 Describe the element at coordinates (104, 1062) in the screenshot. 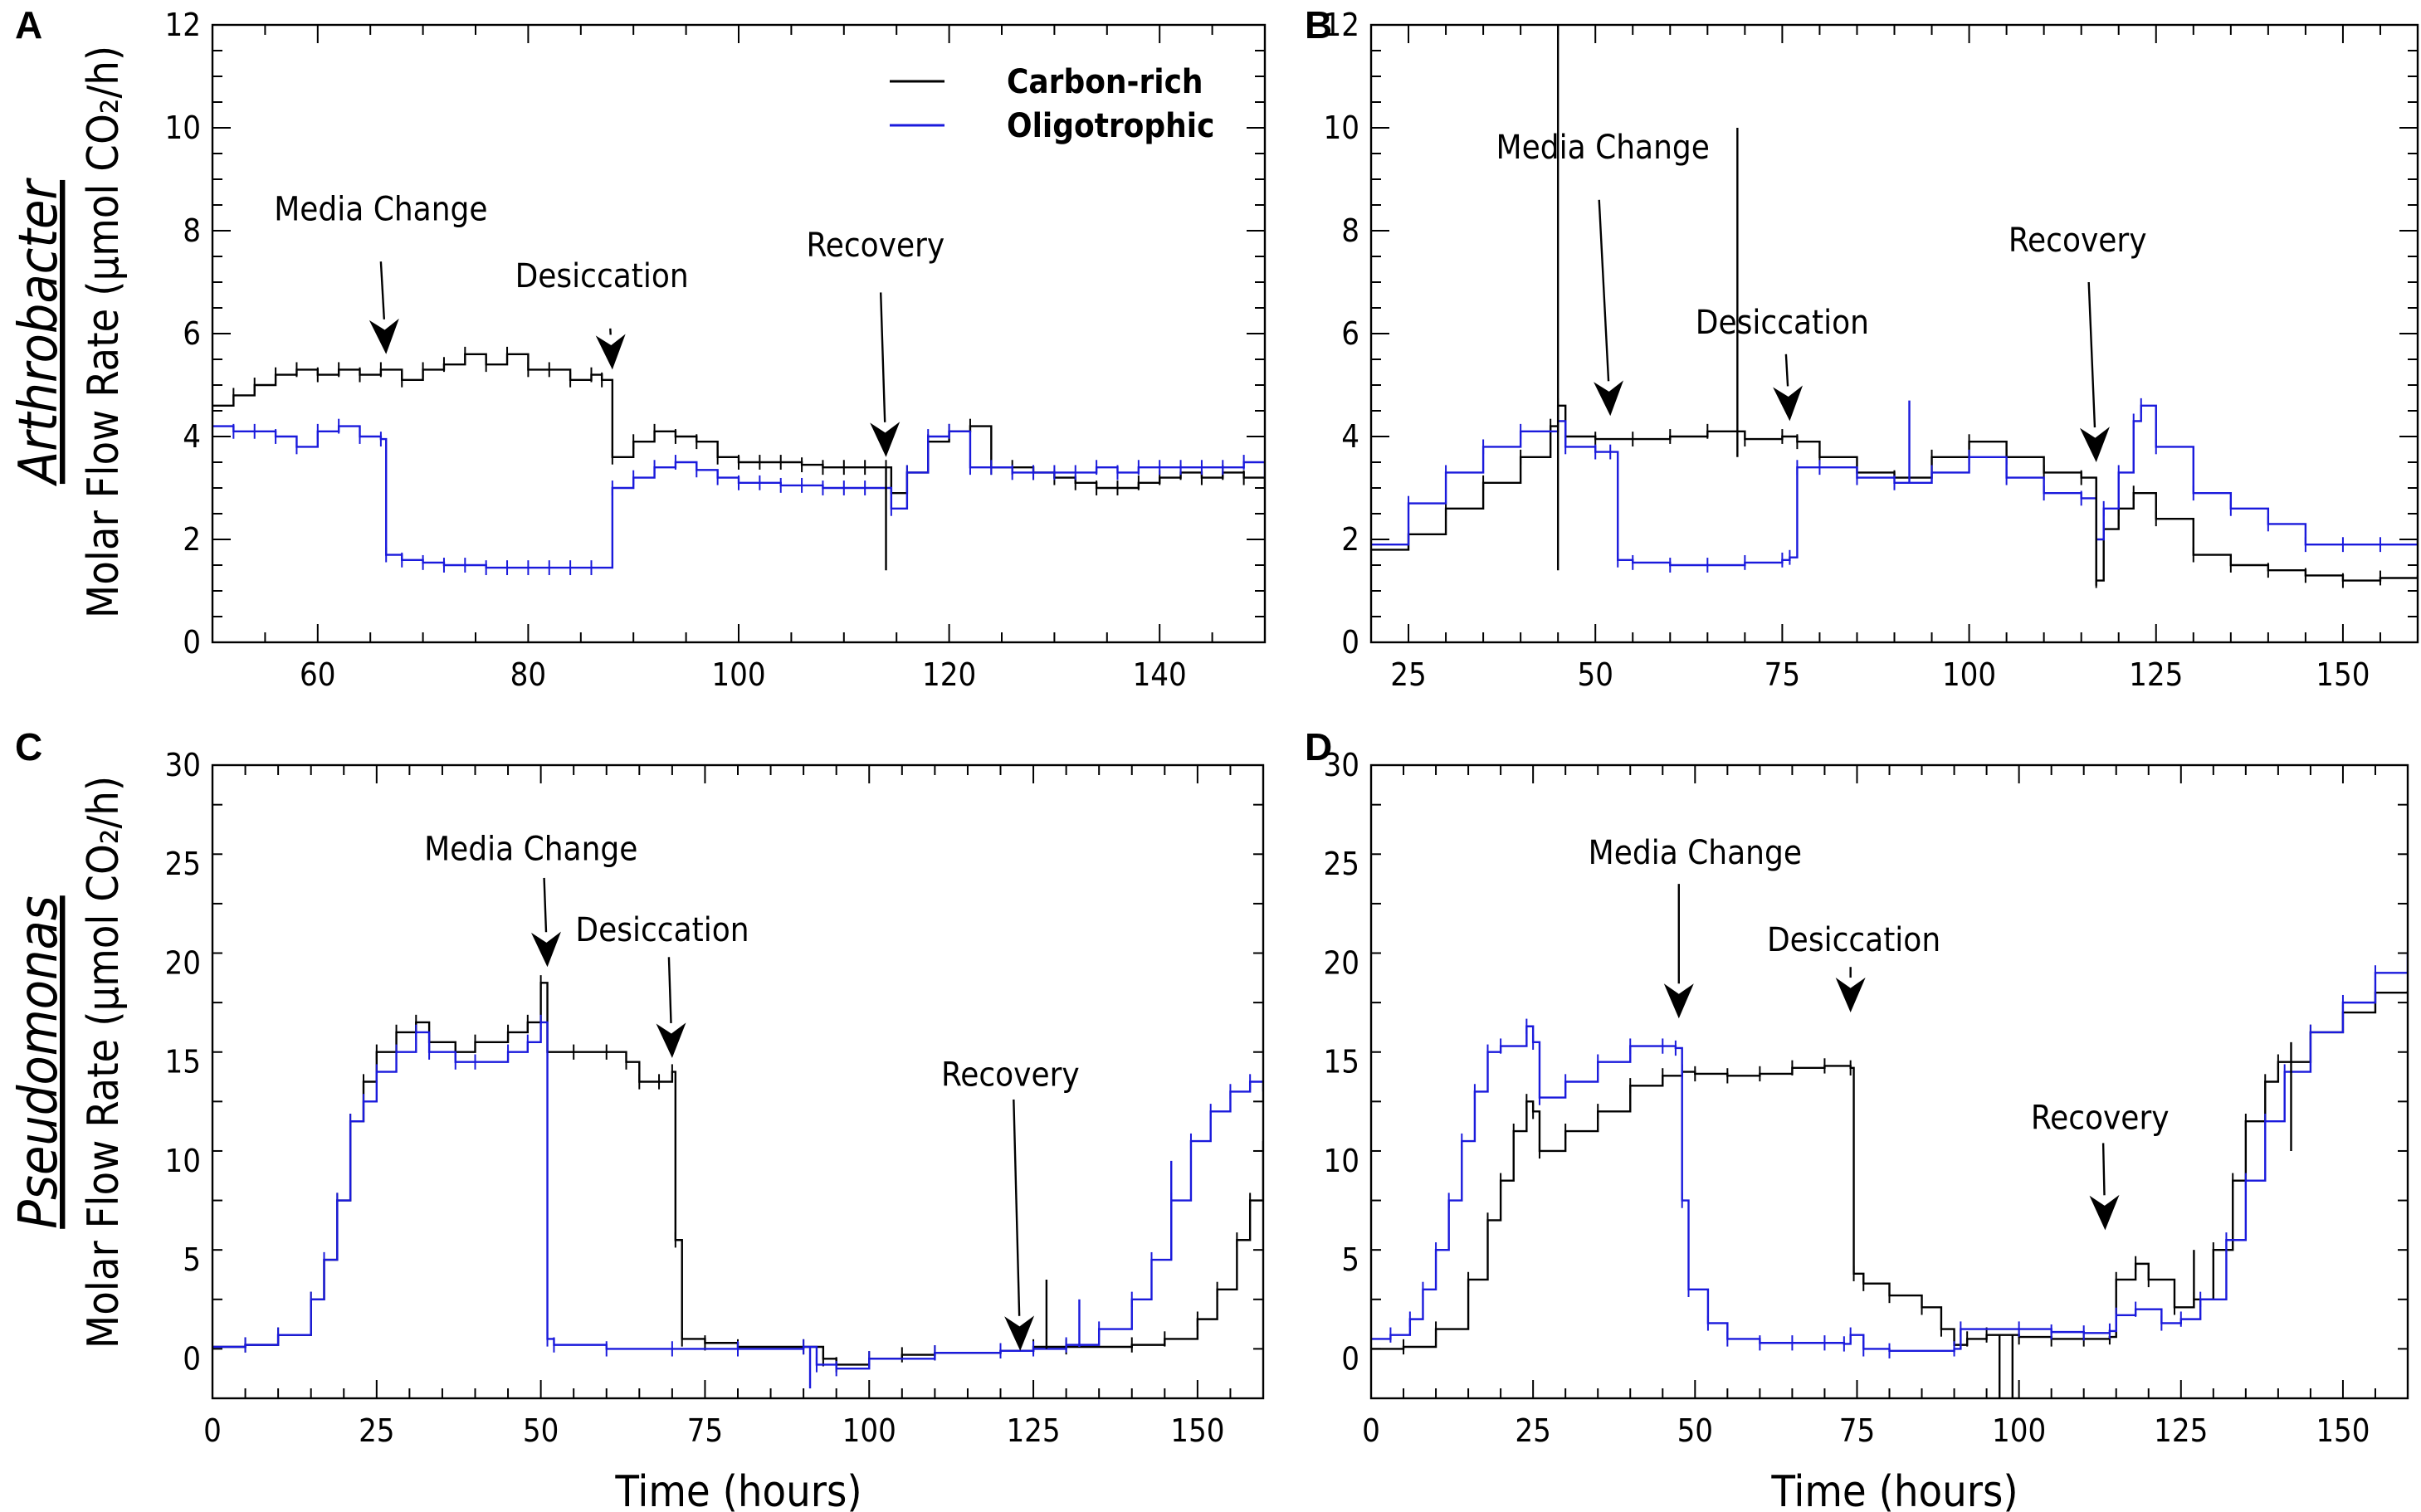

I see `y-axis-title-bottom: Molar Flow Rate (µmol CO₂/h)` at that location.